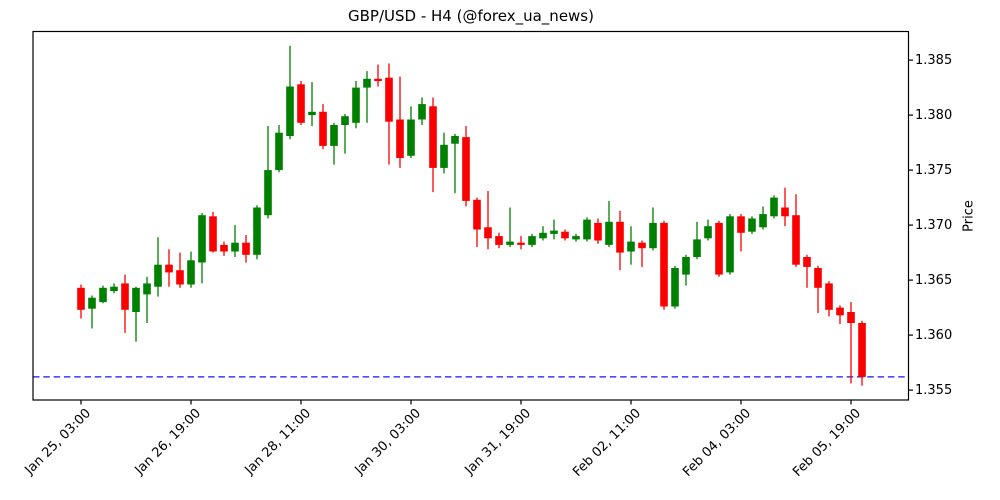 The image size is (1000, 500). Describe the element at coordinates (934, 115) in the screenshot. I see `y-tick-label: 1.380` at that location.